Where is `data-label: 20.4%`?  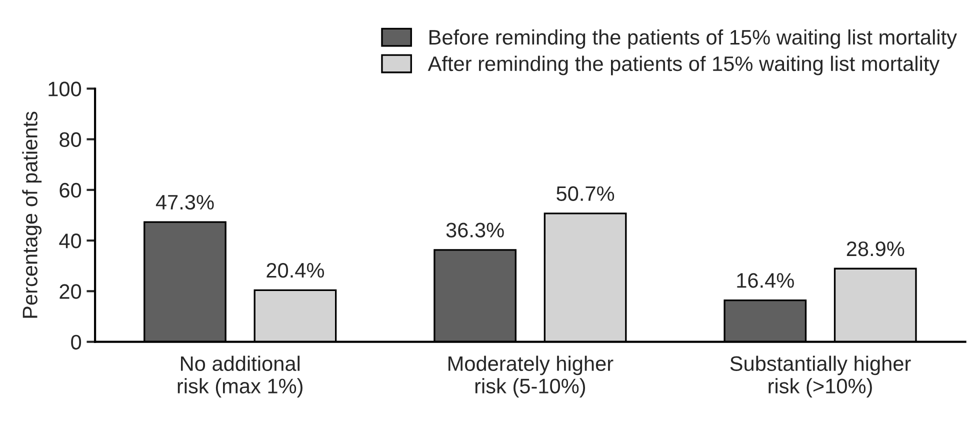
data-label: 20.4% is located at coordinates (295, 270).